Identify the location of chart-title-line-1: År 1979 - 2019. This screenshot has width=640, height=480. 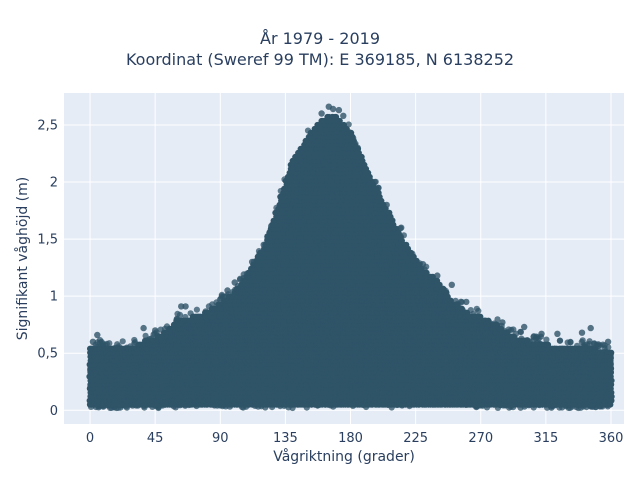
(320, 38).